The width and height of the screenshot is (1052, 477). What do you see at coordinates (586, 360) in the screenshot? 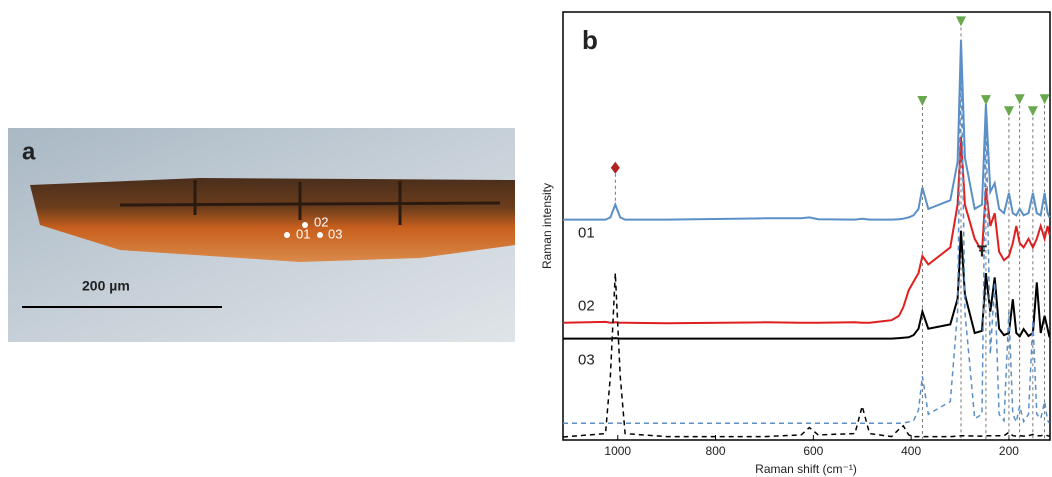
I see `series-label: 03` at bounding box center [586, 360].